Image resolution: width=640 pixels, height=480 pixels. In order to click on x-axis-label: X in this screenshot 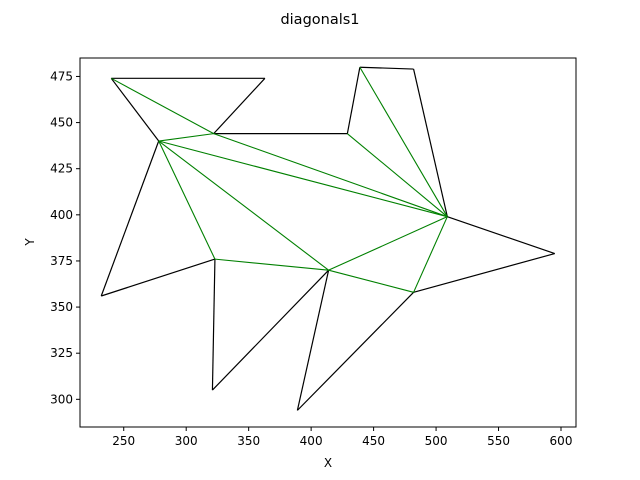, I will do `click(328, 463)`.